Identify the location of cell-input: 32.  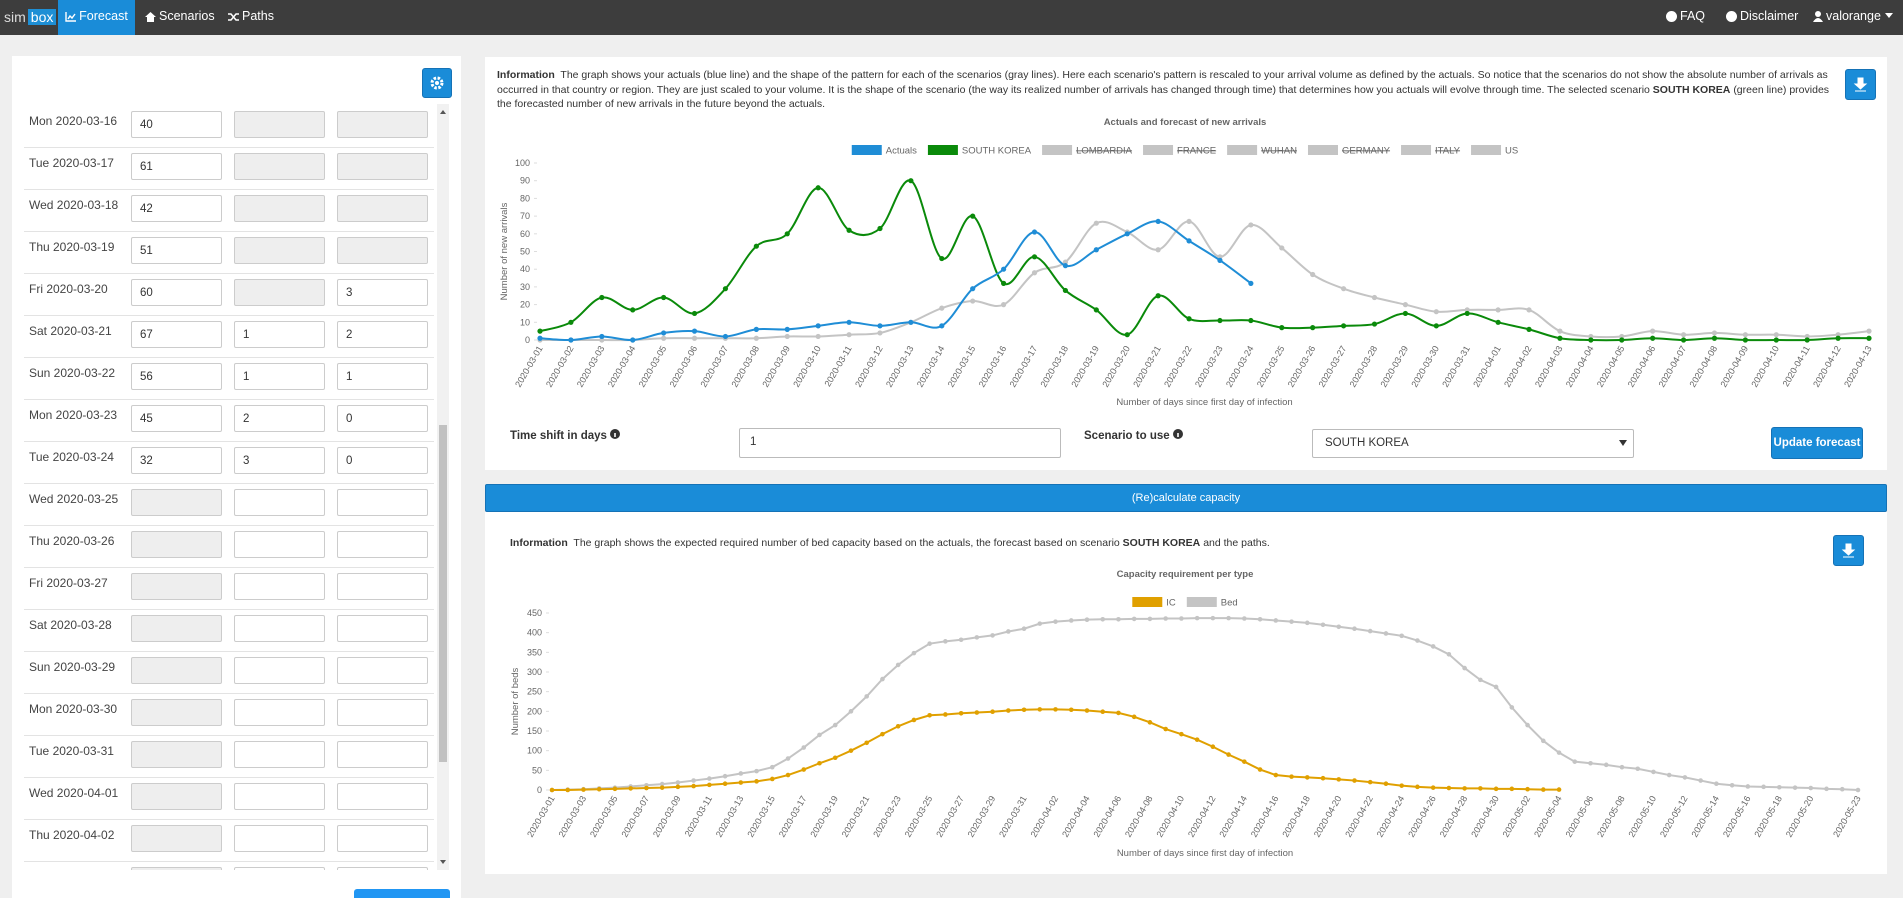
(176, 460).